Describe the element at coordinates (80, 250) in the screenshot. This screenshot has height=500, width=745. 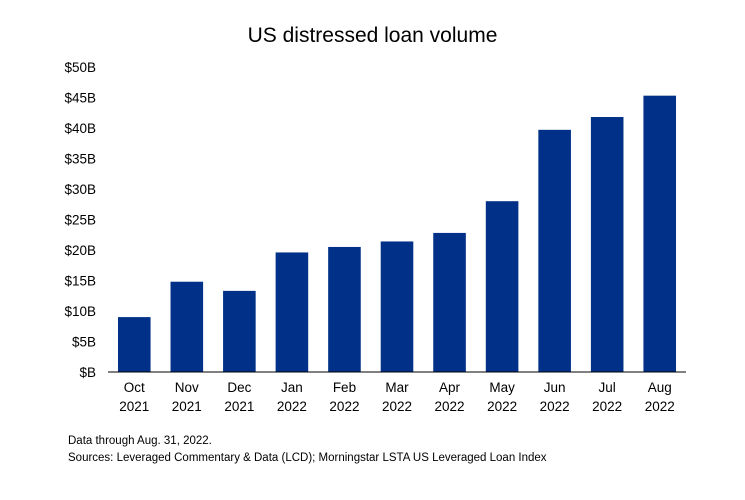
I see `y-tick-label: $20B` at that location.